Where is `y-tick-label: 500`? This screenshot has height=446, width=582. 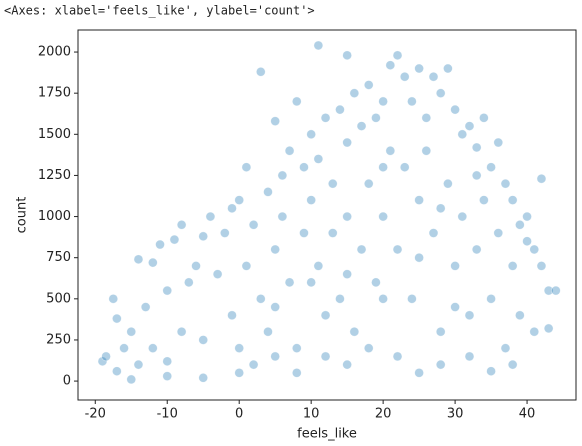
y-tick-label: 500 is located at coordinates (58, 298).